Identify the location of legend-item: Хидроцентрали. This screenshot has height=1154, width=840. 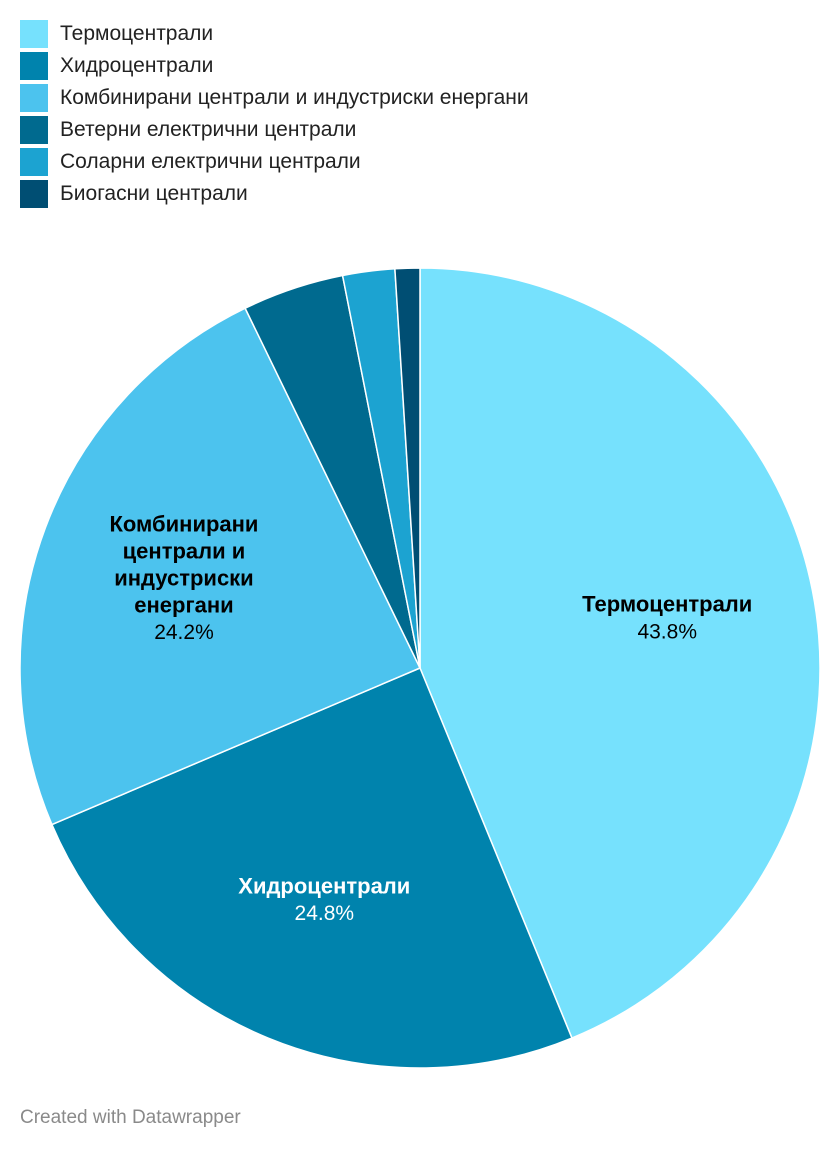
(274, 66).